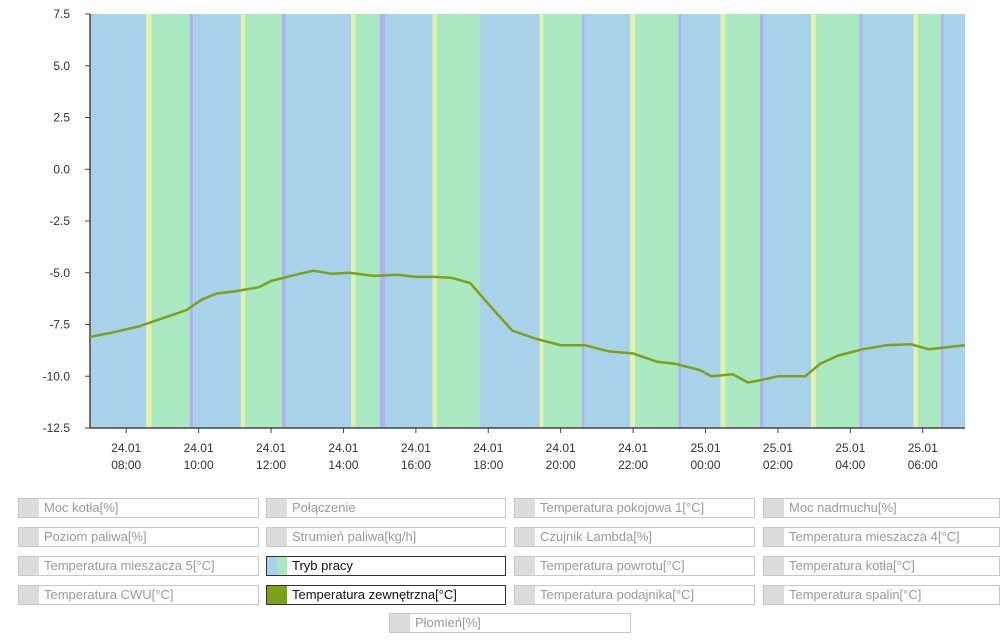 The height and width of the screenshot is (641, 1000). What do you see at coordinates (95, 536) in the screenshot?
I see `legend-label: Poziom paliwa[%]` at bounding box center [95, 536].